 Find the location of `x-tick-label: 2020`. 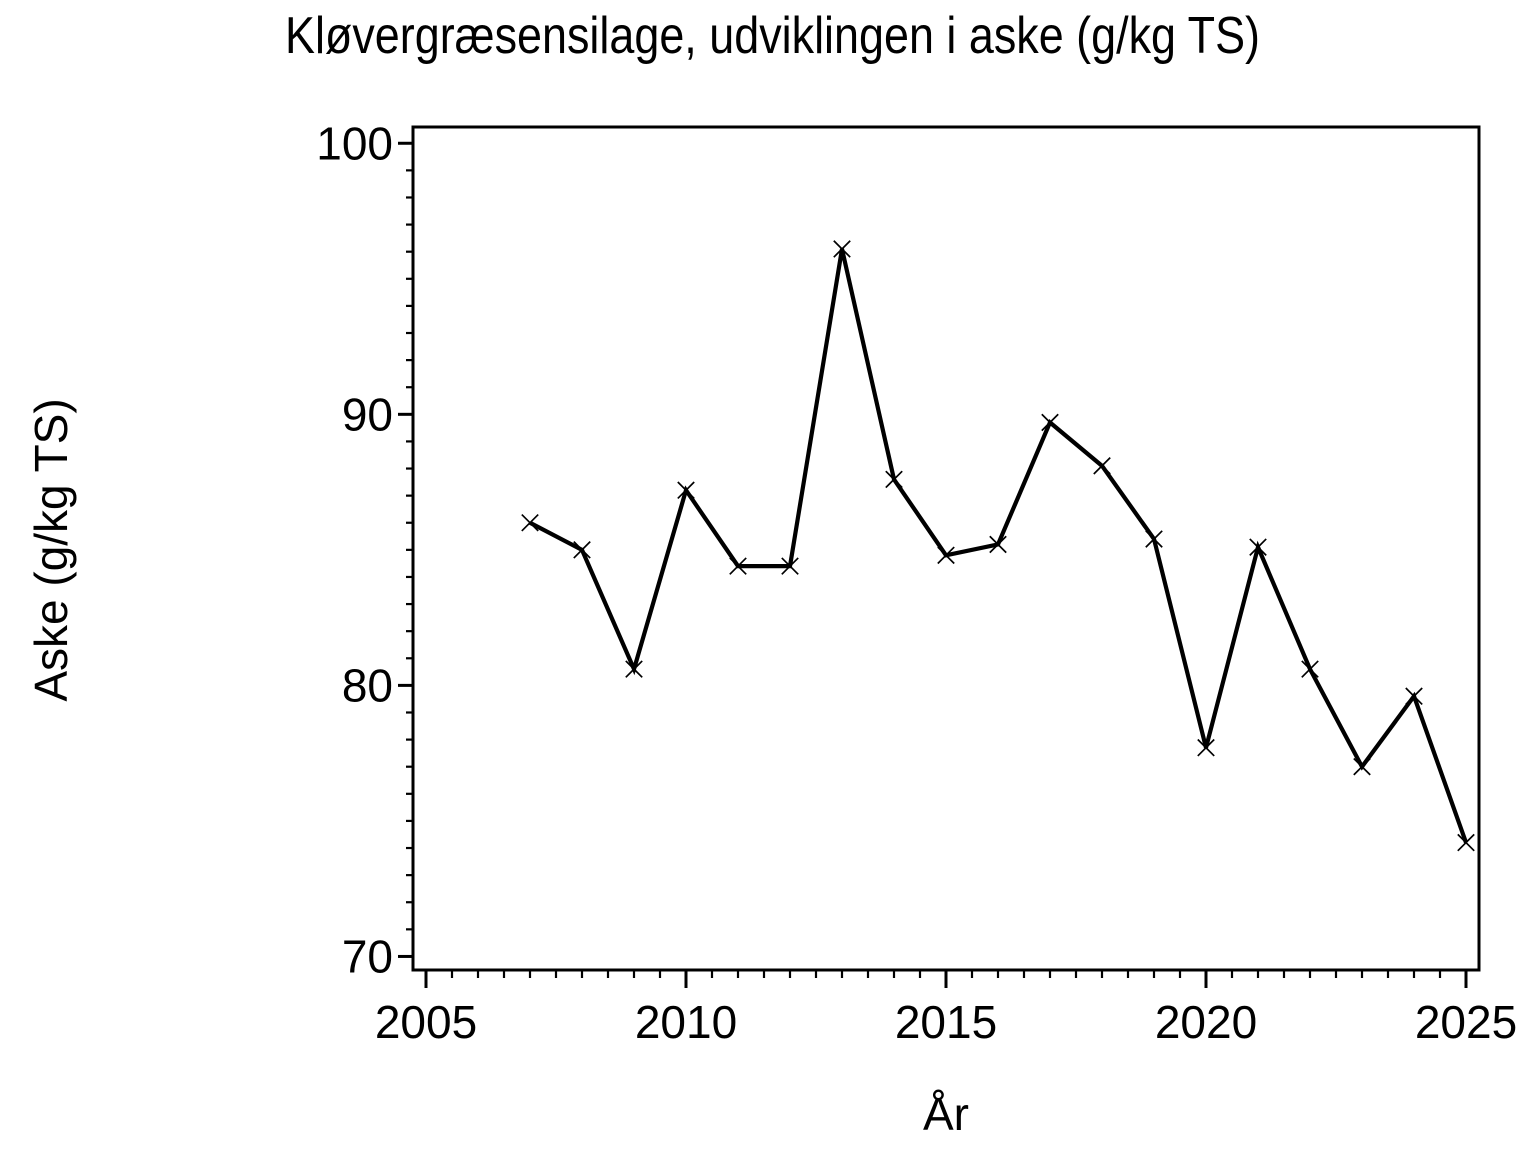

x-tick-label: 2020 is located at coordinates (1206, 1022).